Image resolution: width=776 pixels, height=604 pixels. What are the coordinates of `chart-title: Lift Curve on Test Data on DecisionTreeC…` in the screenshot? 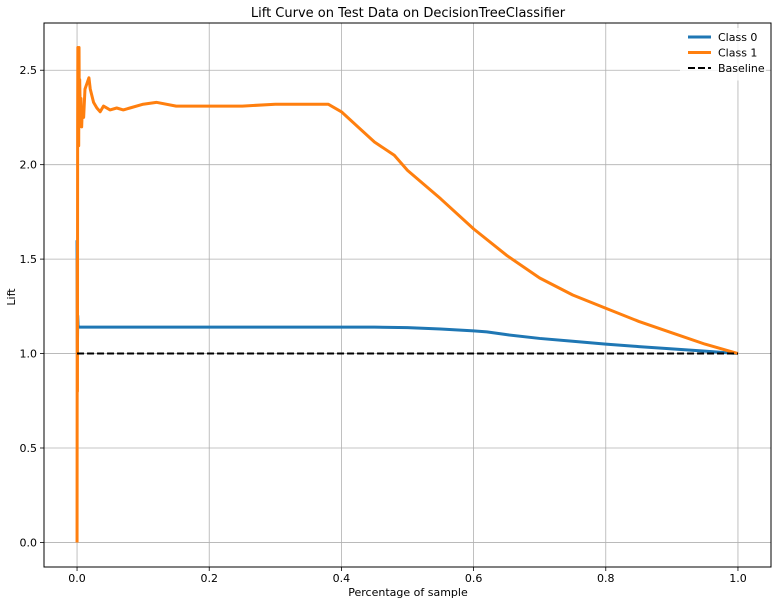 It's located at (408, 13).